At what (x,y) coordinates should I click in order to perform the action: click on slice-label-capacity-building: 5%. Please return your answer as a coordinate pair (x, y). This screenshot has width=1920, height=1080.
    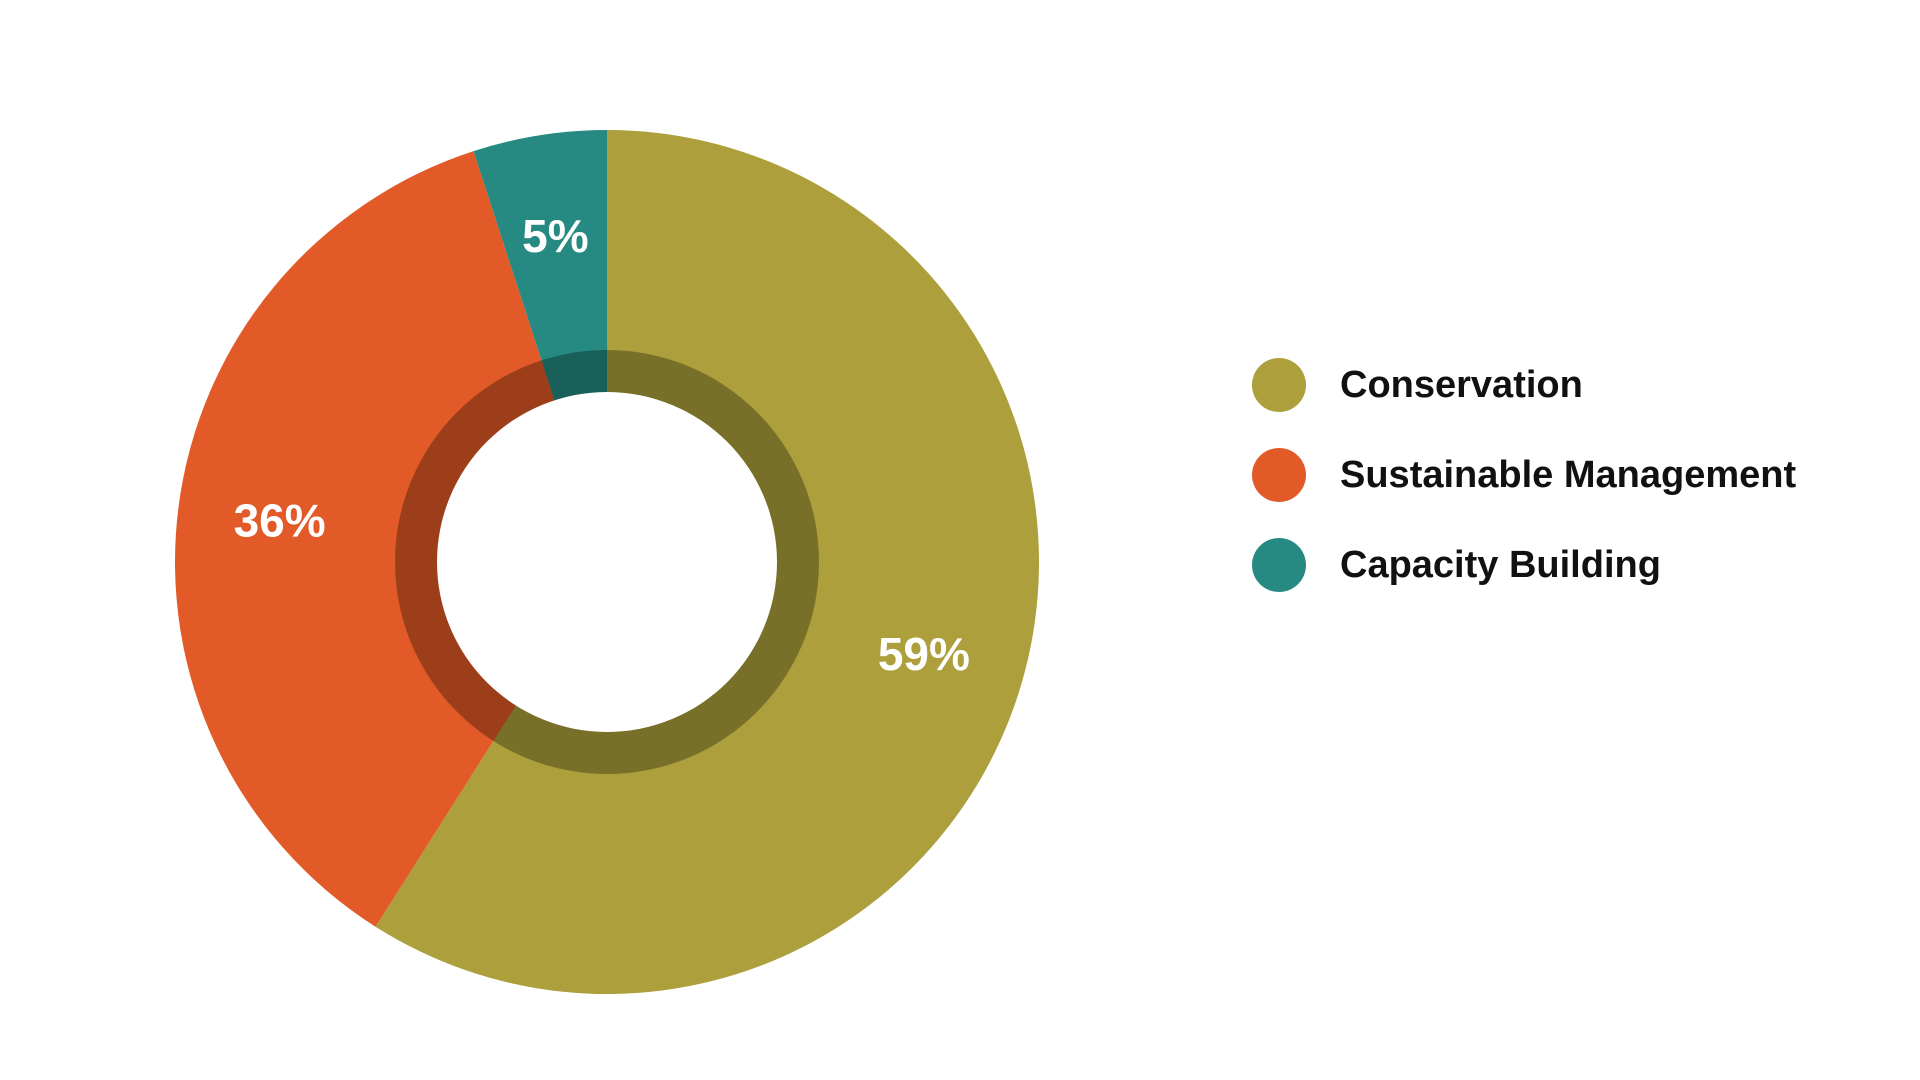
    Looking at the image, I should click on (555, 236).